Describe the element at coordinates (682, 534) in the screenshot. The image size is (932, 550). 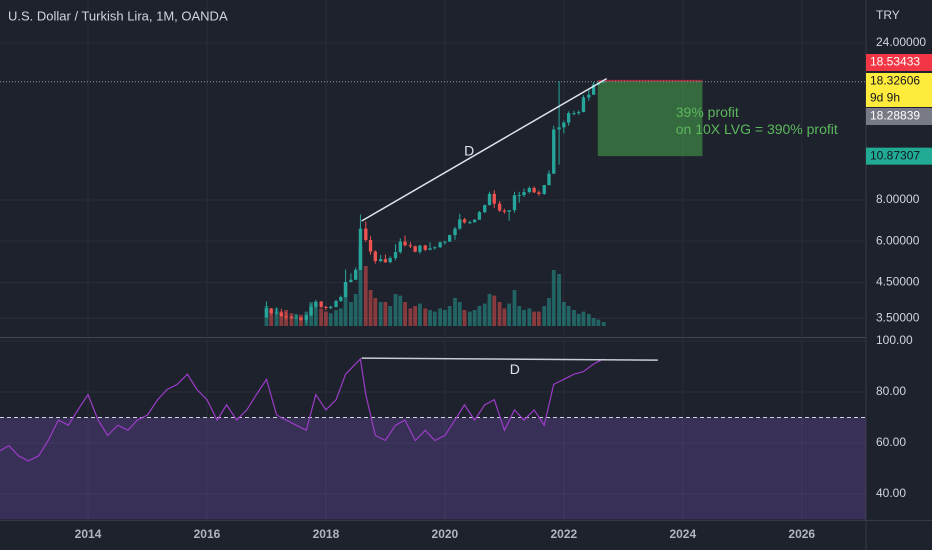
I see `x-tick-label: 2024` at that location.